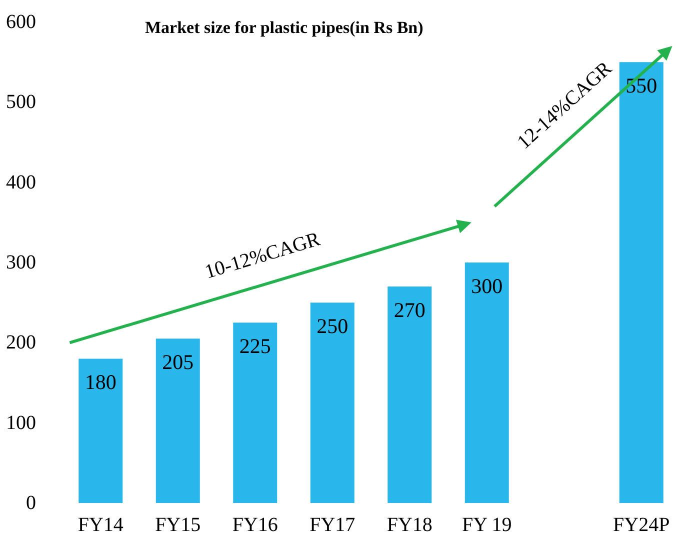 Image resolution: width=688 pixels, height=547 pixels. I want to click on data-label: 180, so click(100, 382).